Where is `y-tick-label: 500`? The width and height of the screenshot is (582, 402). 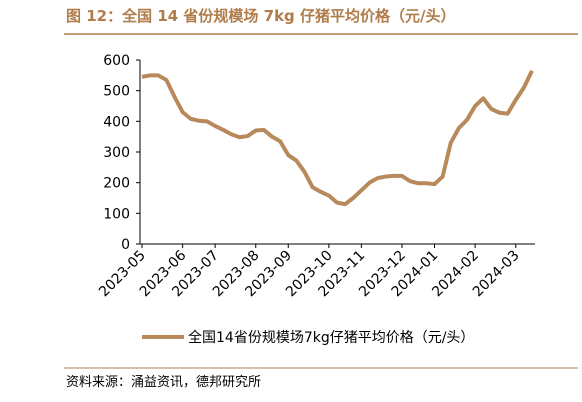 y-tick-label: 500 is located at coordinates (116, 92).